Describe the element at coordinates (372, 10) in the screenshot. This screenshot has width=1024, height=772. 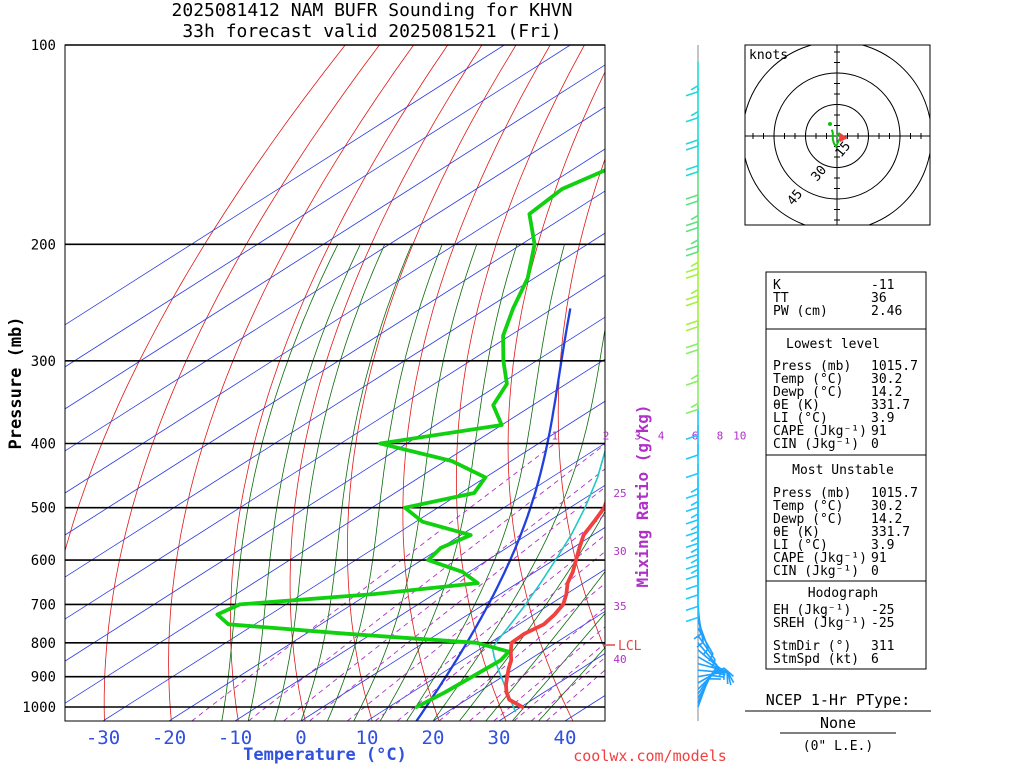
I see `title-line-1: 2025081412 NAM BUFR Sounding for KHVN` at that location.